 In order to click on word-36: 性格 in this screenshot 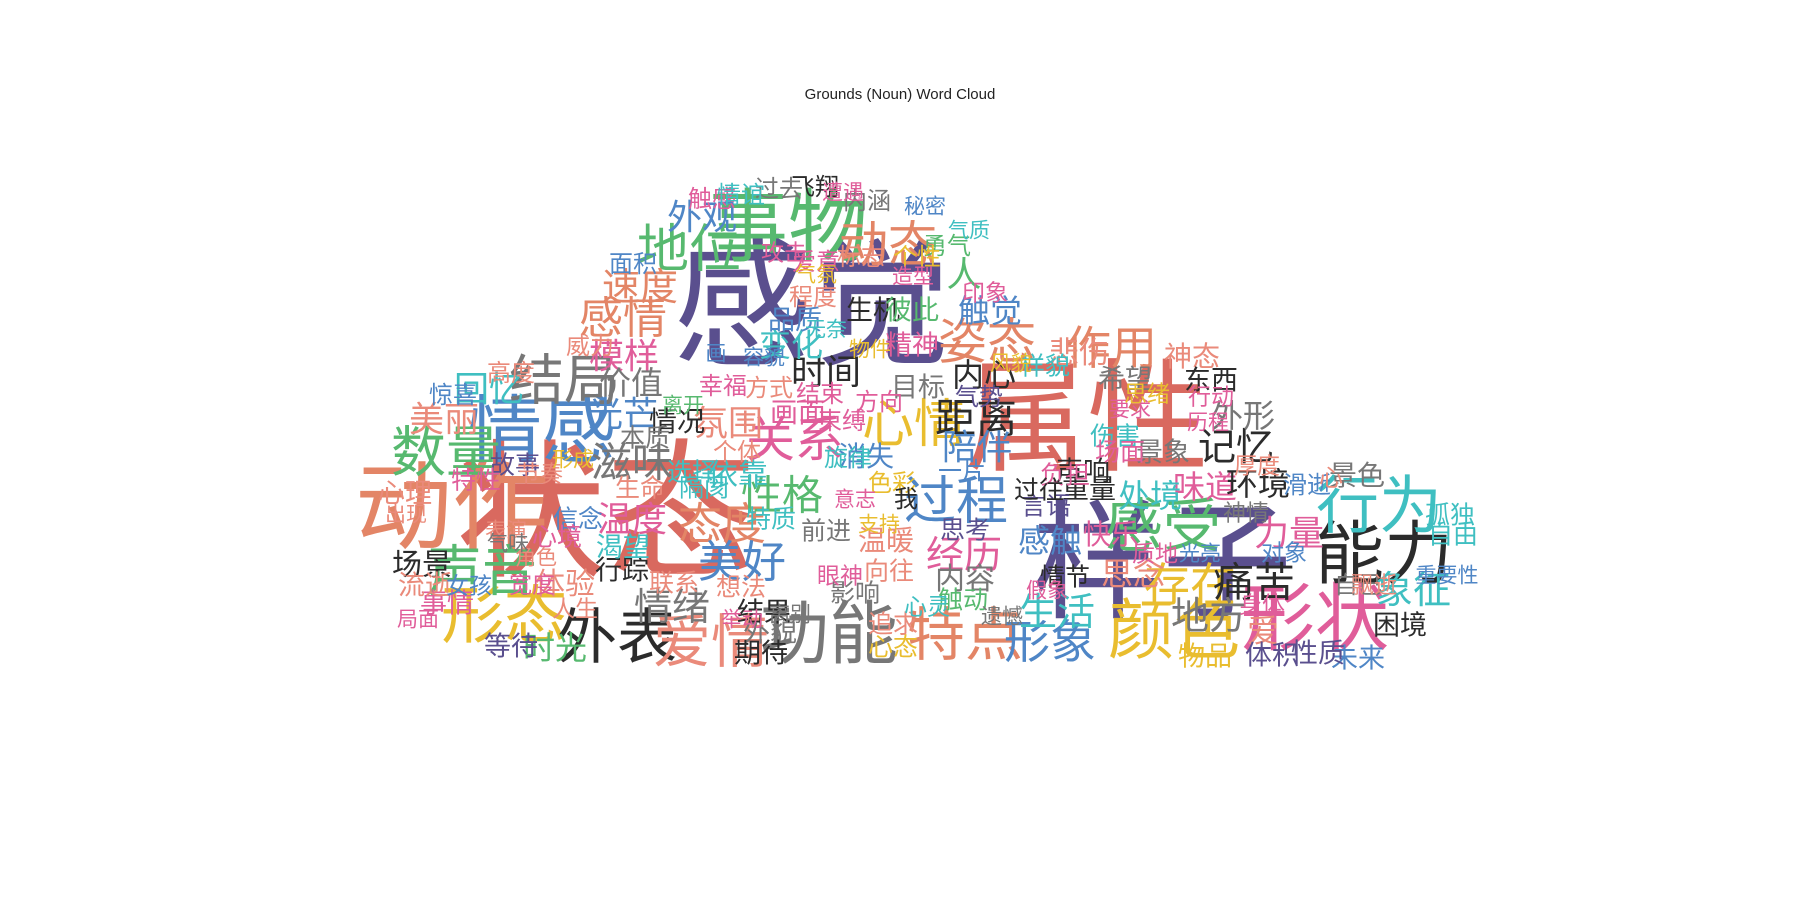, I will do `click(782, 495)`.